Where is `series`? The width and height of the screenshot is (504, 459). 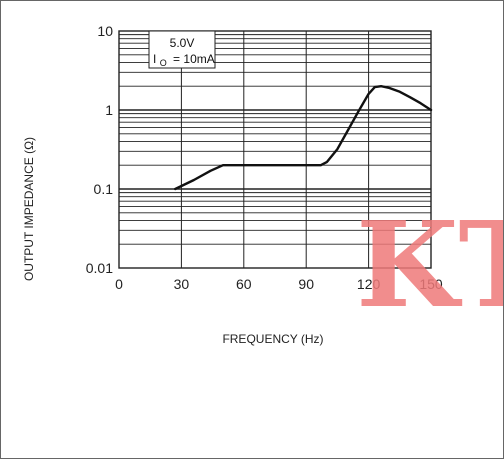
series is located at coordinates (303, 137).